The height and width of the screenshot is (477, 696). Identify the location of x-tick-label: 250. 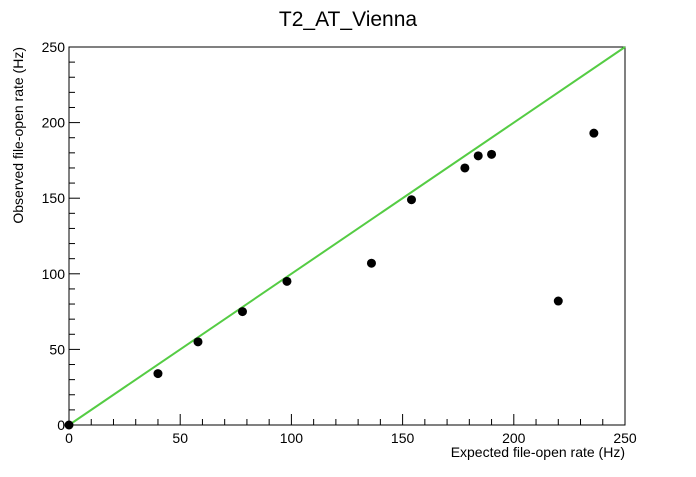
(625, 438).